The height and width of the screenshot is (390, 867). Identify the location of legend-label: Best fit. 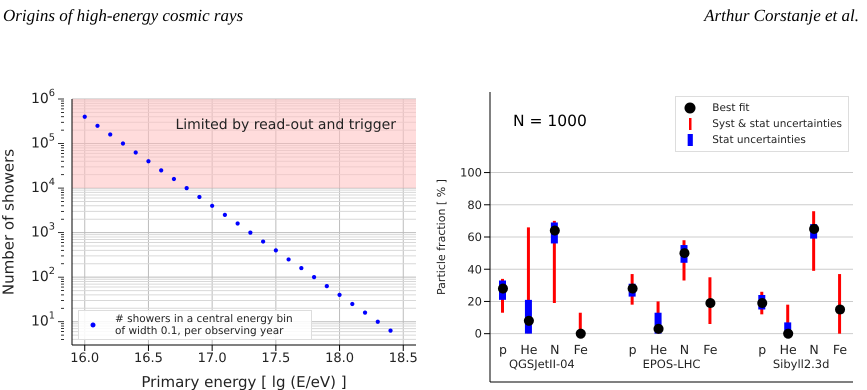
(731, 108).